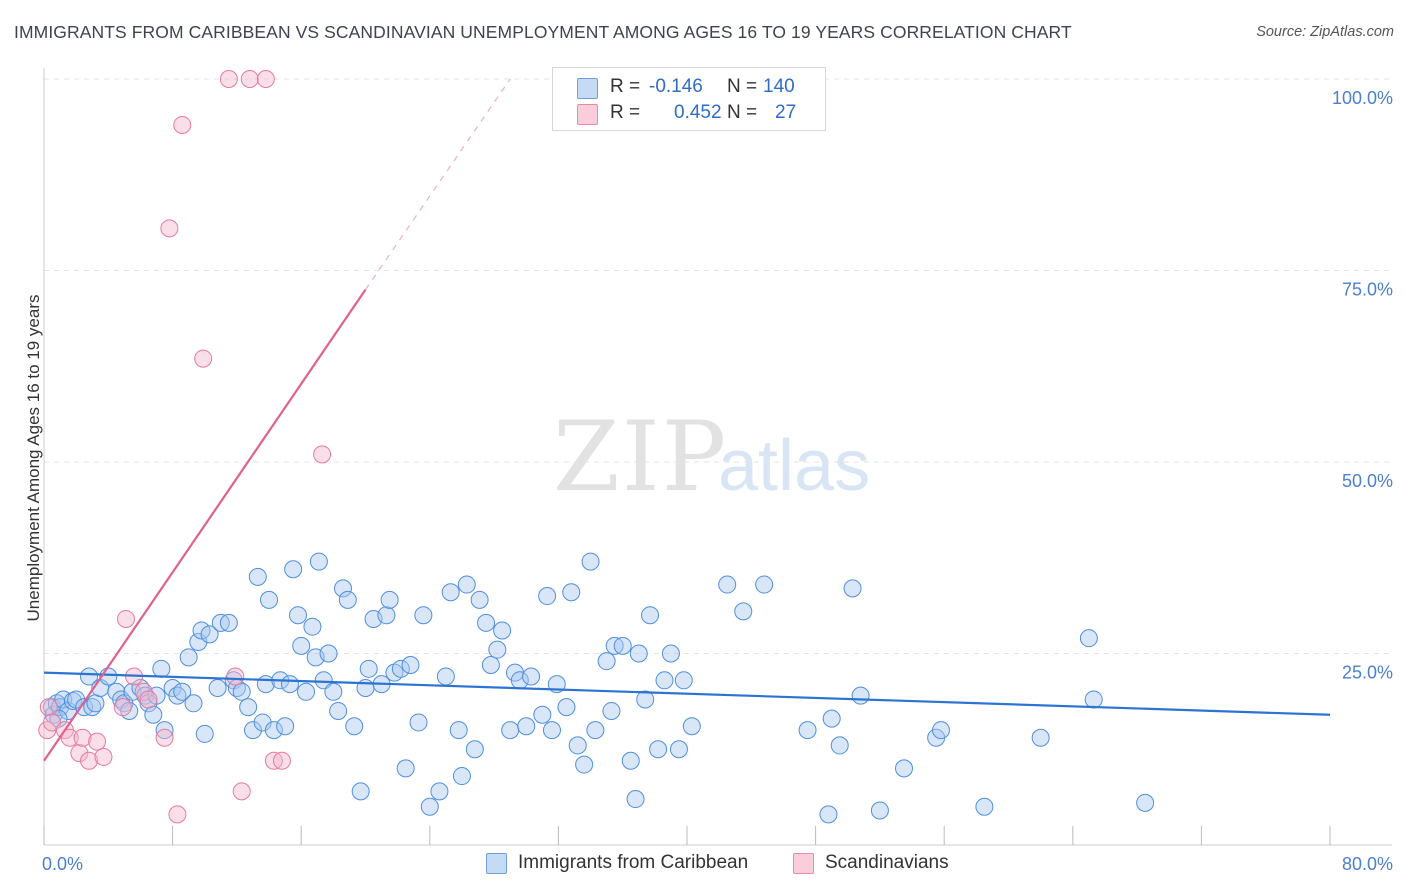 This screenshot has height=892, width=1406. Describe the element at coordinates (205, 525) in the screenshot. I see `trend-line-scandinavian` at that location.